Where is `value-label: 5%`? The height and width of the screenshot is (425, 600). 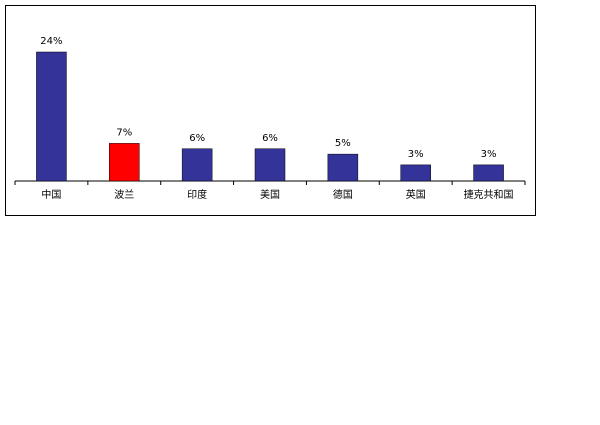 value-label: 5% is located at coordinates (343, 143).